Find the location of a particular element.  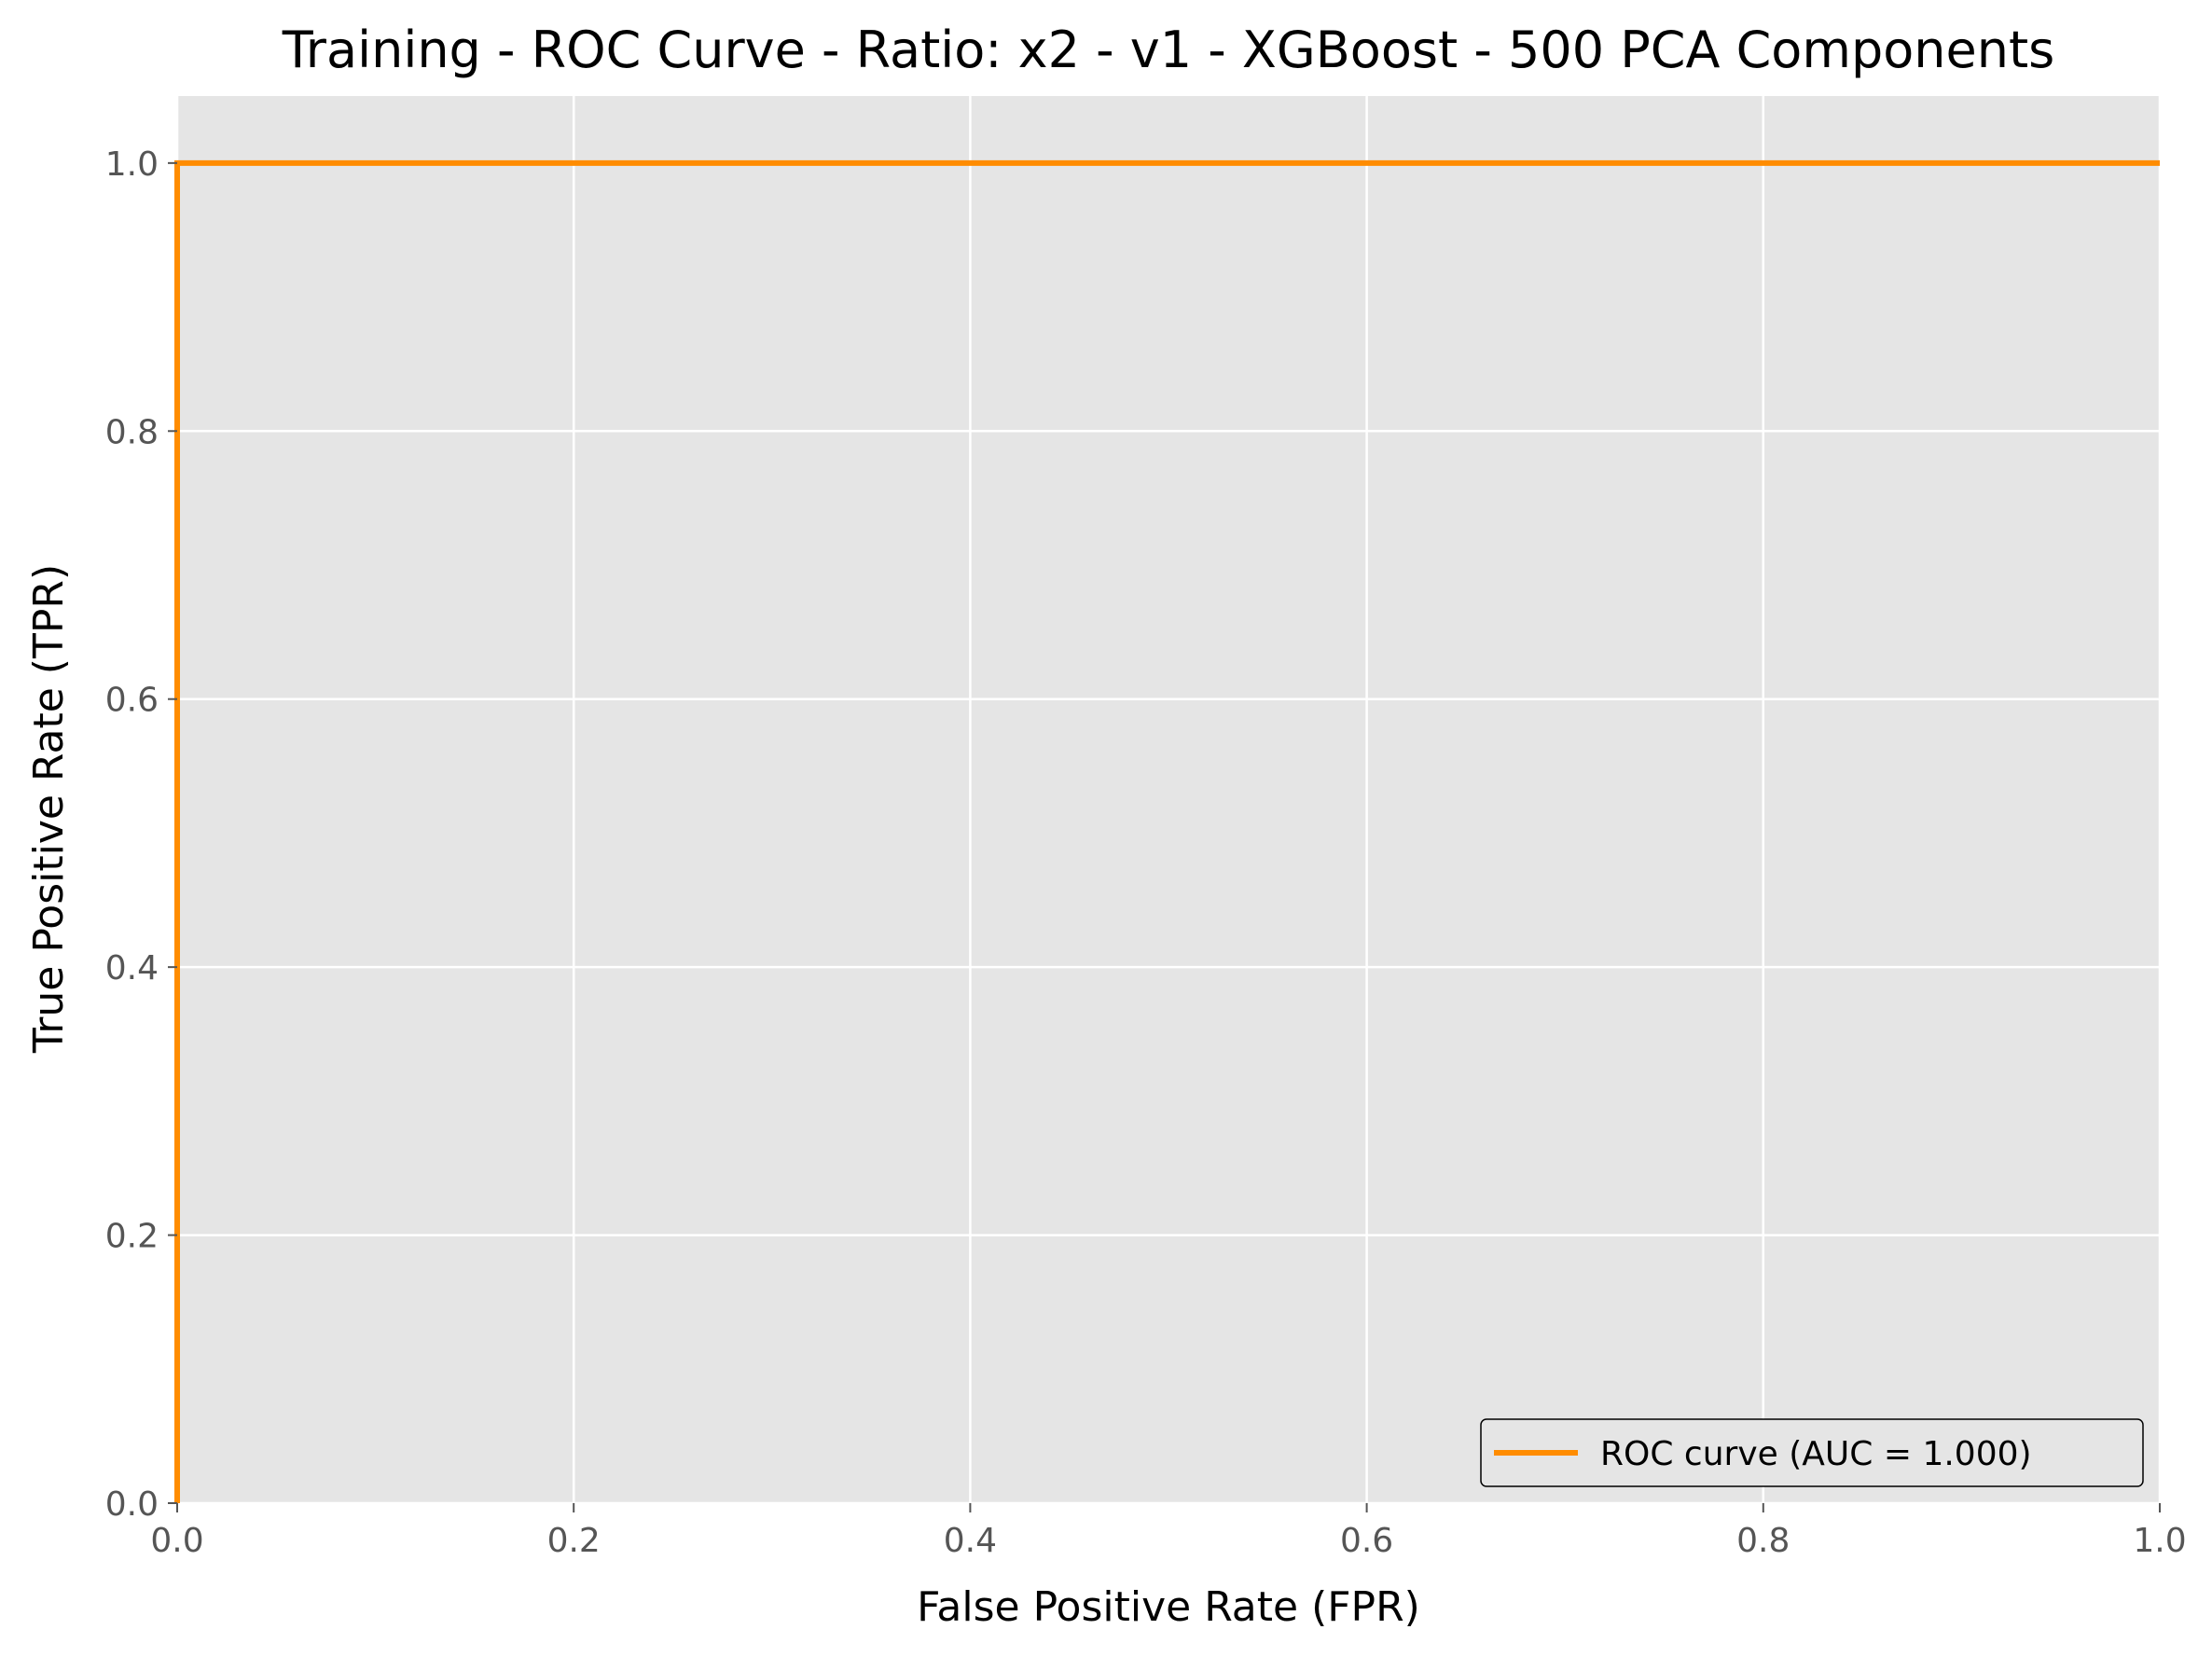

x-tick-label: 1.0 is located at coordinates (2159, 1541).